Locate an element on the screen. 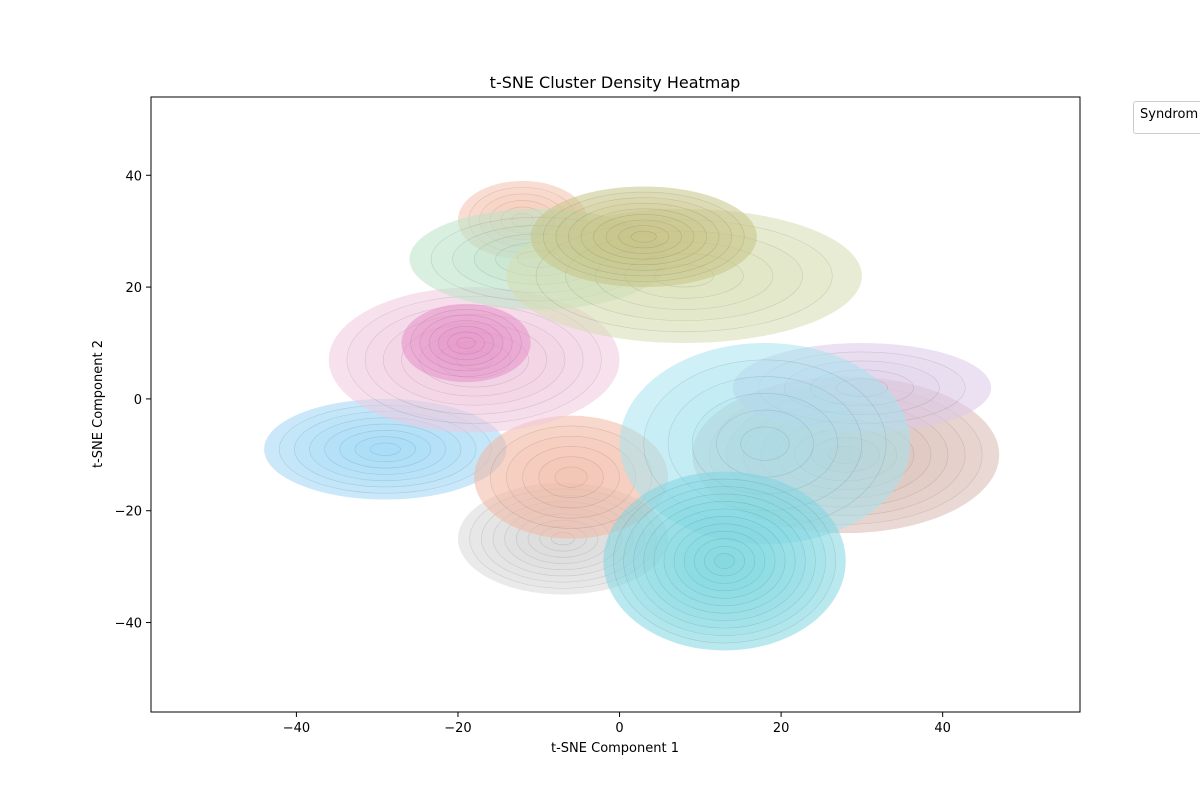 The image size is (1200, 800). x-tick-label: 20 is located at coordinates (781, 728).